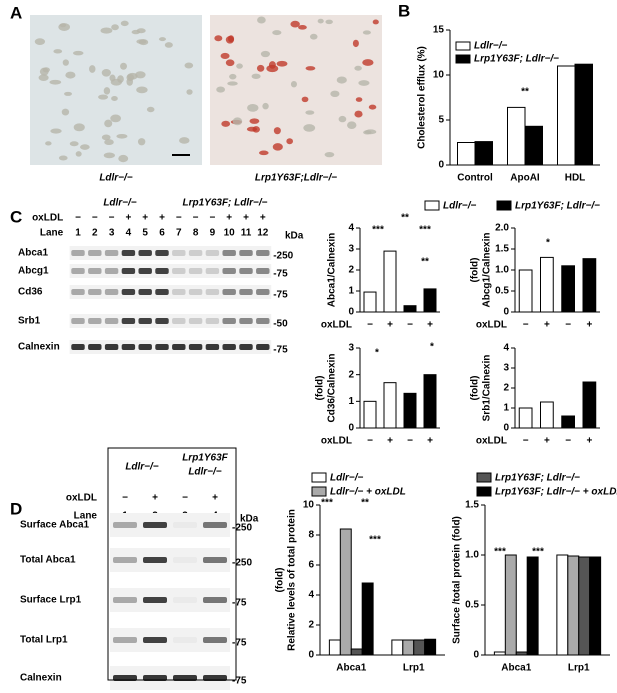  What do you see at coordinates (516, 668) in the screenshot?
I see `x-tick-label: Abca1` at bounding box center [516, 668].